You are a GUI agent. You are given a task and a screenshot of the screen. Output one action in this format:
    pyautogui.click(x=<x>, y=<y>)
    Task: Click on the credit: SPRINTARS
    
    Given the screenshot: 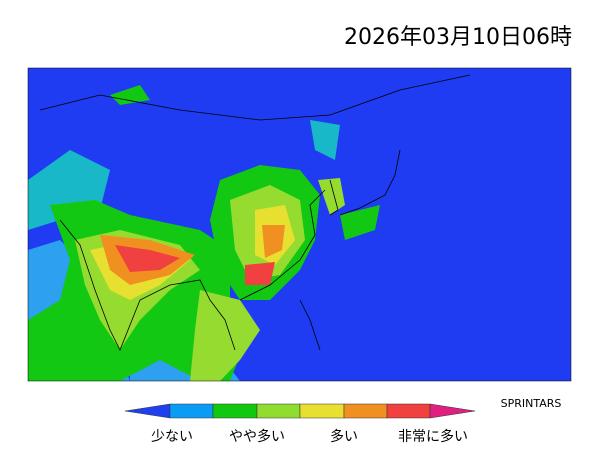 What is the action you would take?
    pyautogui.click(x=531, y=403)
    